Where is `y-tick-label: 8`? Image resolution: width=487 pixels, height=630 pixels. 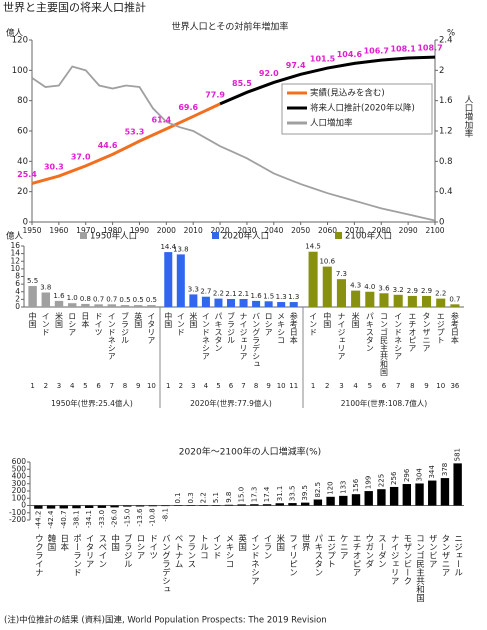
y-tick-label: 8 is located at coordinates (17, 276).